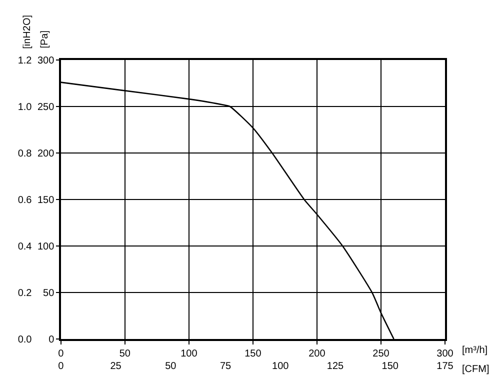 This screenshot has height=389, width=500. I want to click on y2-tick-label: 0.0, so click(25, 340).